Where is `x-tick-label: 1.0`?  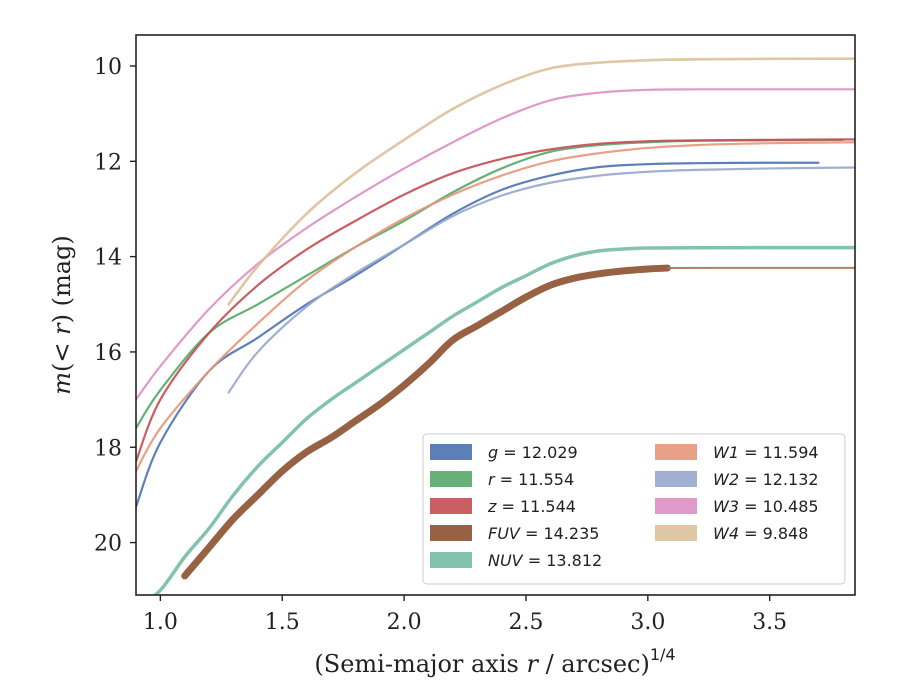
x-tick-label: 1.0 is located at coordinates (160, 622).